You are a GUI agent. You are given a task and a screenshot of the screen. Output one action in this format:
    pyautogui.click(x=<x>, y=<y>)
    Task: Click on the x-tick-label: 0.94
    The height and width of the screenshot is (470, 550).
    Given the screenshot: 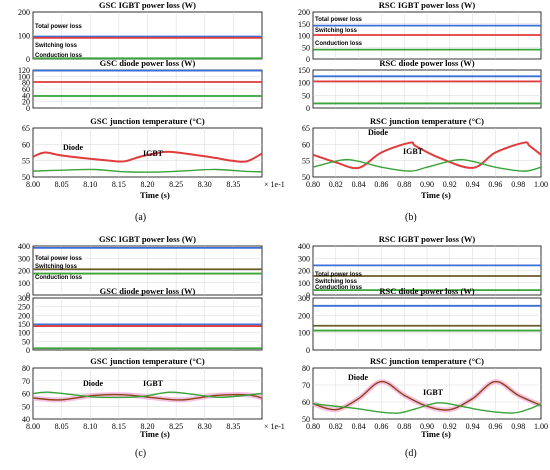 What is the action you would take?
    pyautogui.click(x=473, y=184)
    